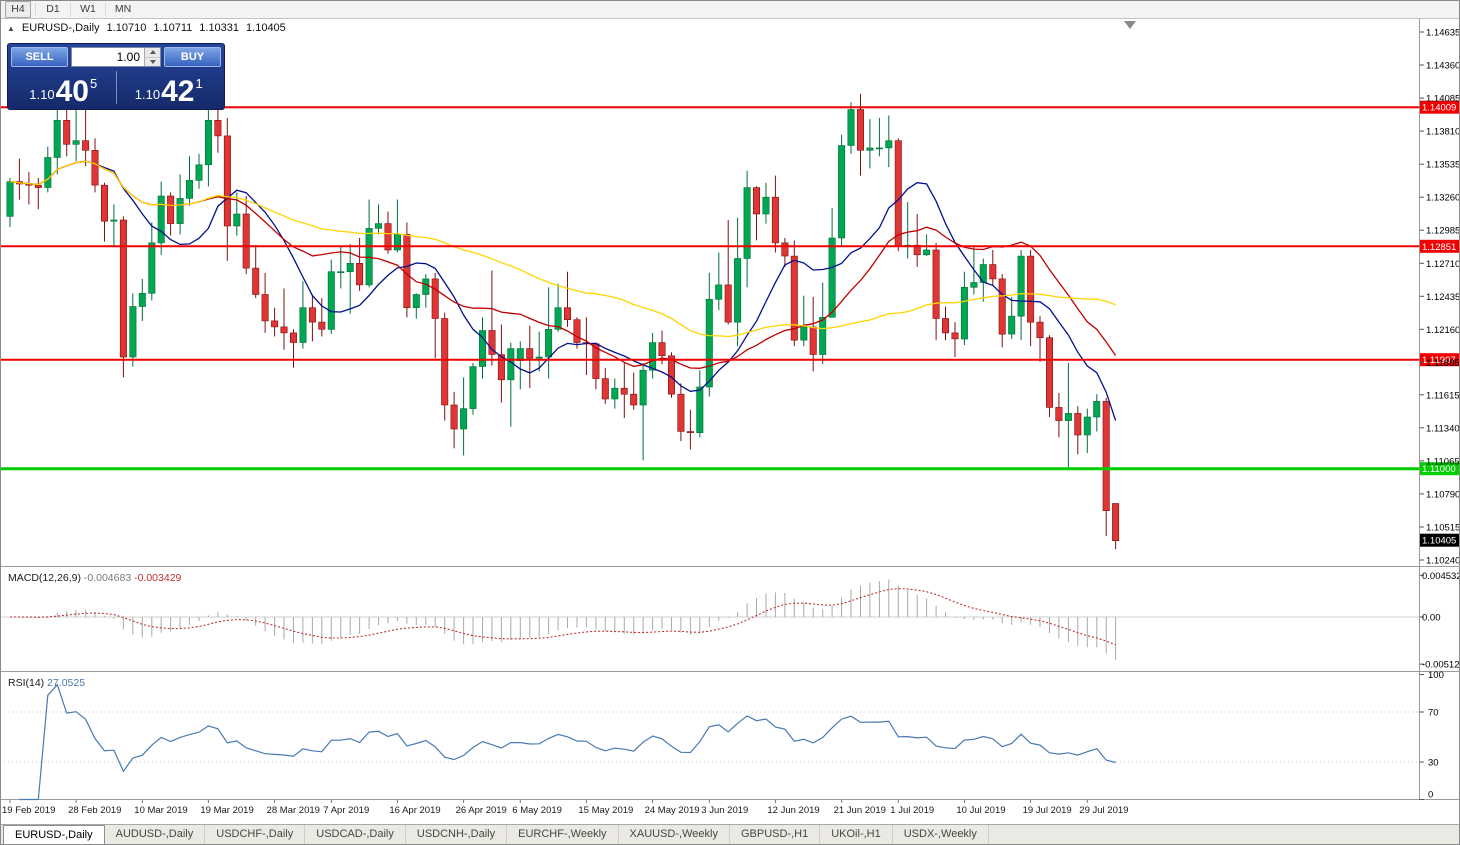 This screenshot has height=845, width=1460. What do you see at coordinates (457, 835) in the screenshot?
I see `tab-usdcnh-daily: USDCNH-,Daily` at bounding box center [457, 835].